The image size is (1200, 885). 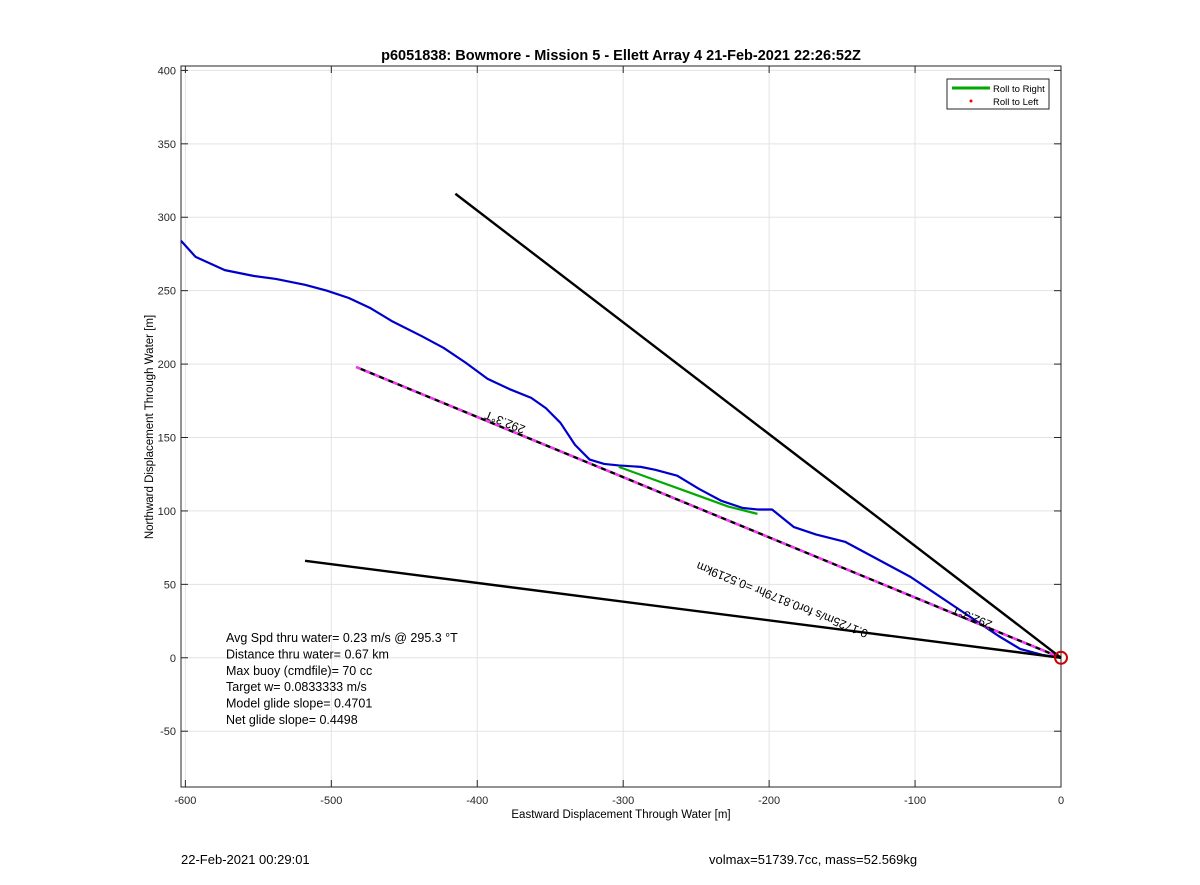 I want to click on legend-swatch-dot, so click(x=971, y=101).